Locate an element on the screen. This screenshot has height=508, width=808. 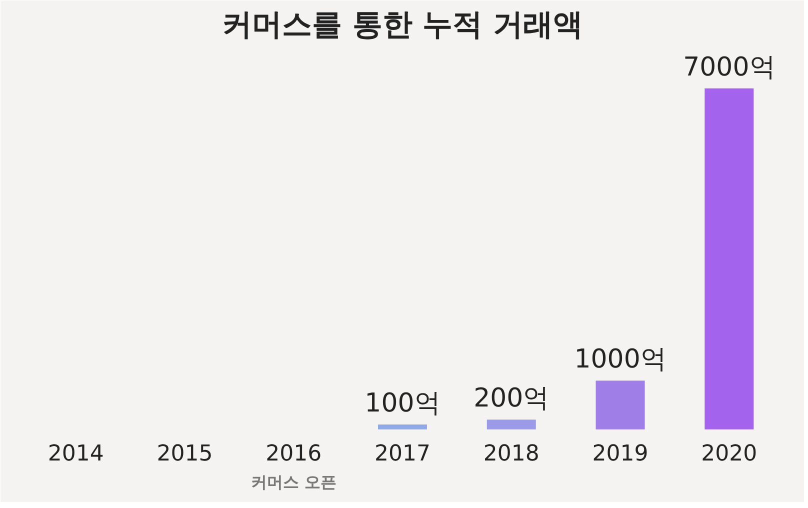
x-tick-label: 2019 is located at coordinates (620, 453).